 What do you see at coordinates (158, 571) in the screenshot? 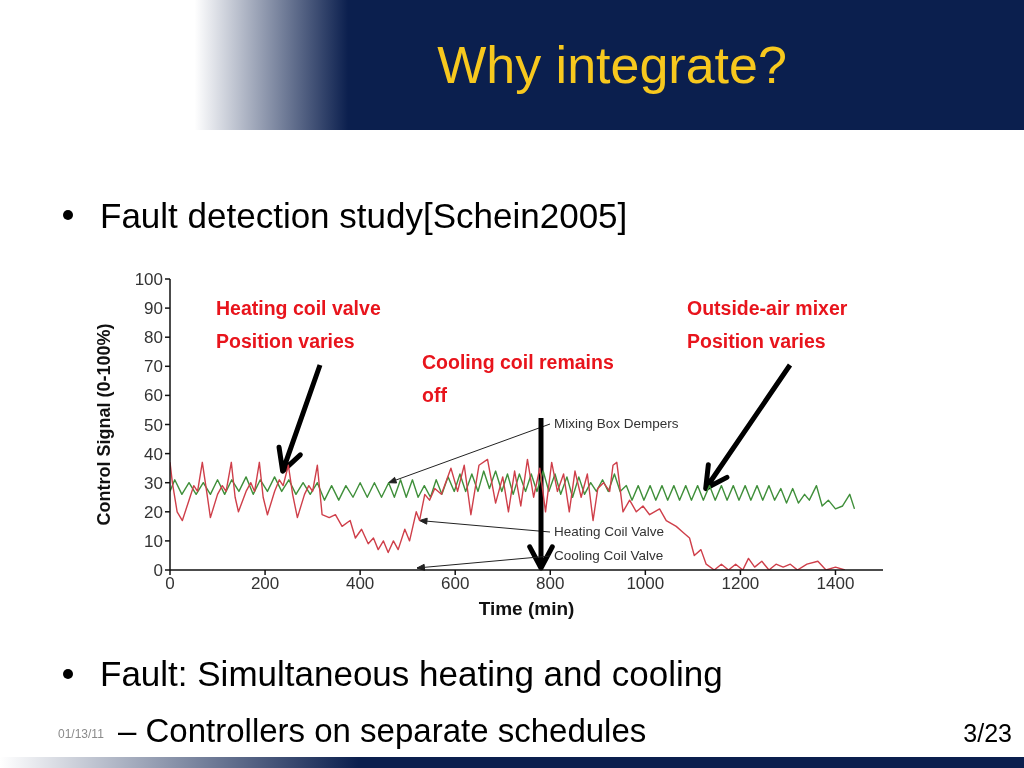
I see `y-tick-label: 0` at bounding box center [158, 571].